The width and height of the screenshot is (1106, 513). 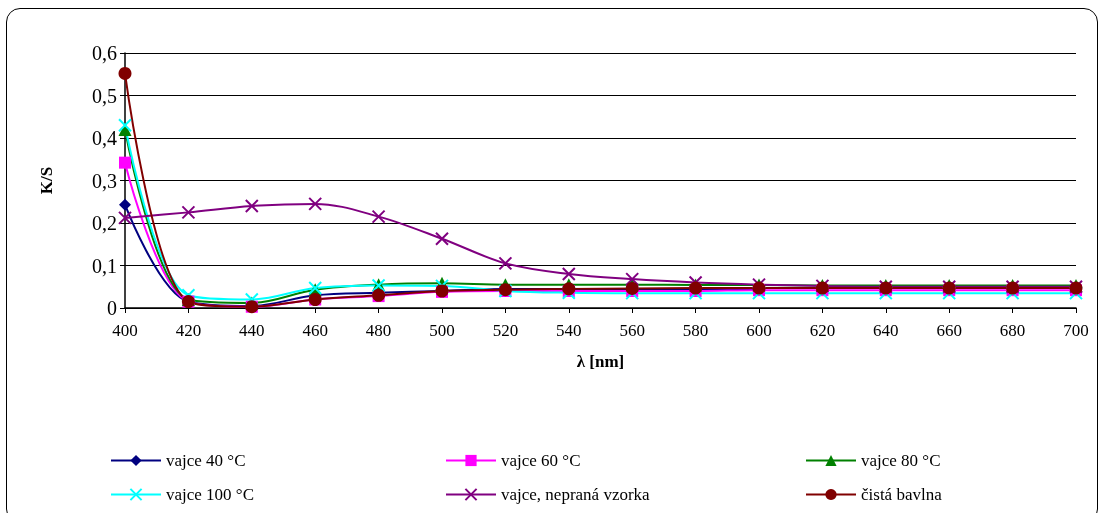 I want to click on y-tick-label: 0,5, so click(x=104, y=95).